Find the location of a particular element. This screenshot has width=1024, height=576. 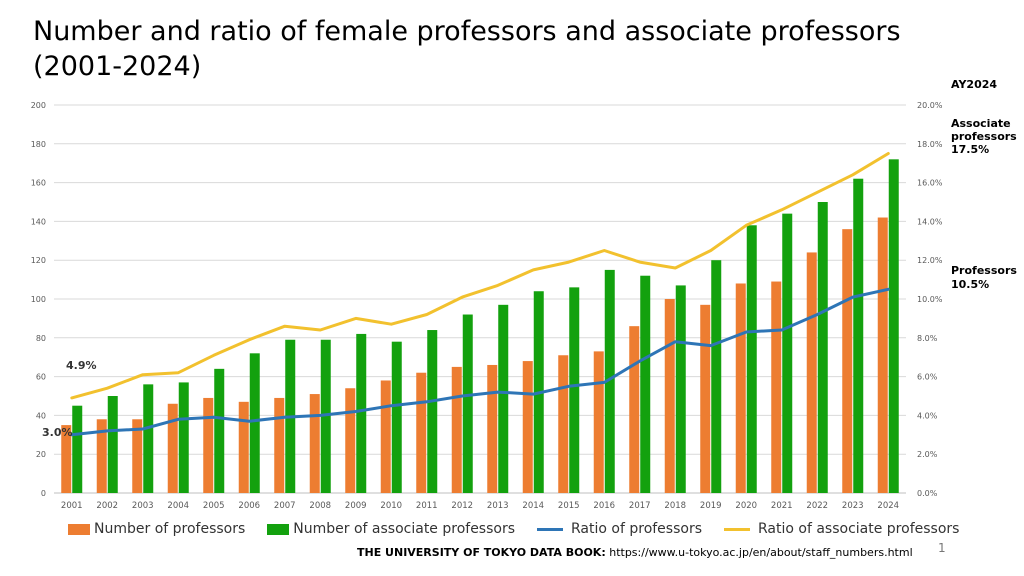

x-tick-label: 2003 is located at coordinates (143, 506).